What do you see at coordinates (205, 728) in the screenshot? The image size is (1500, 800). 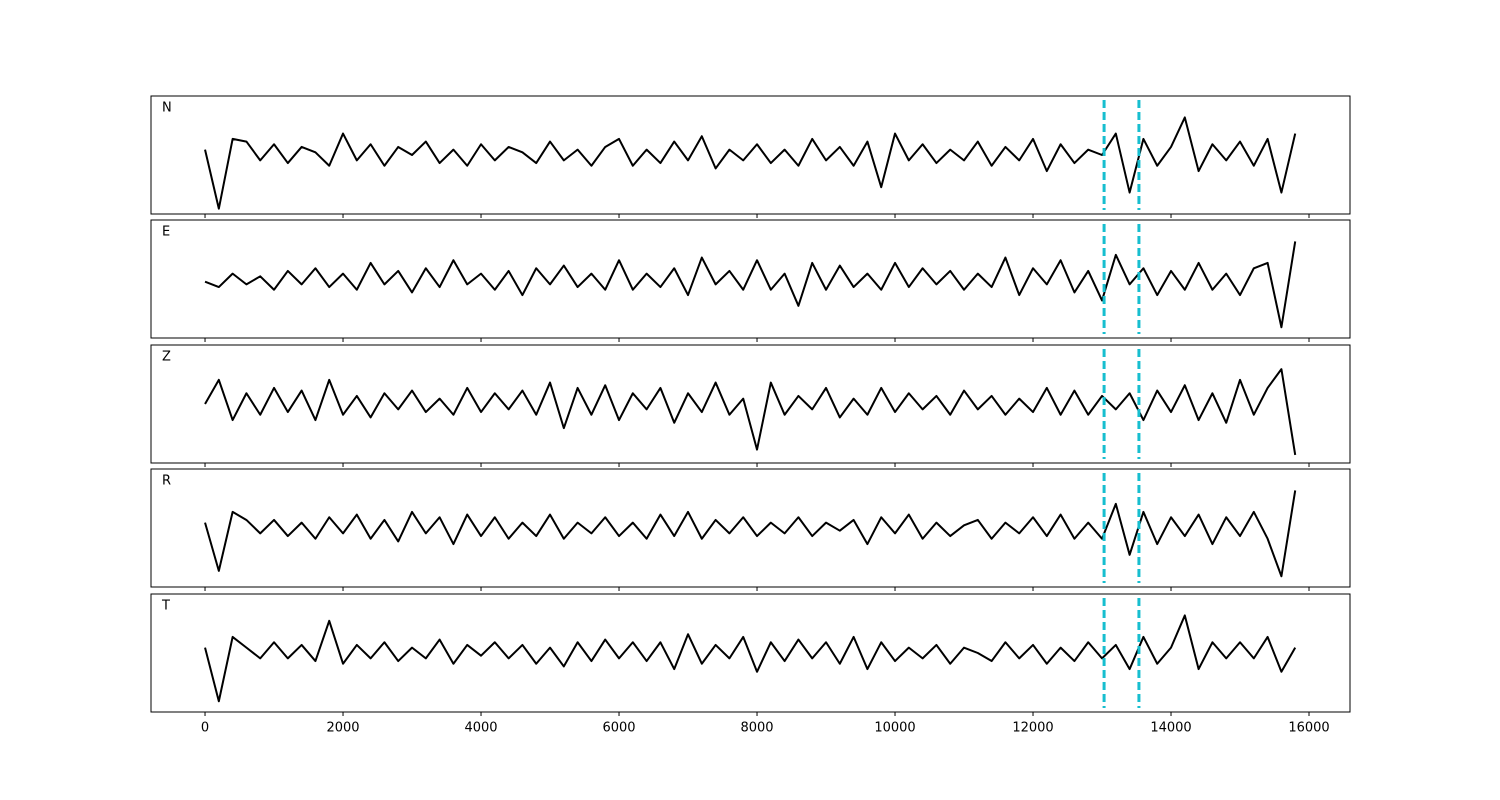 I see `x-tick-label: 0` at bounding box center [205, 728].